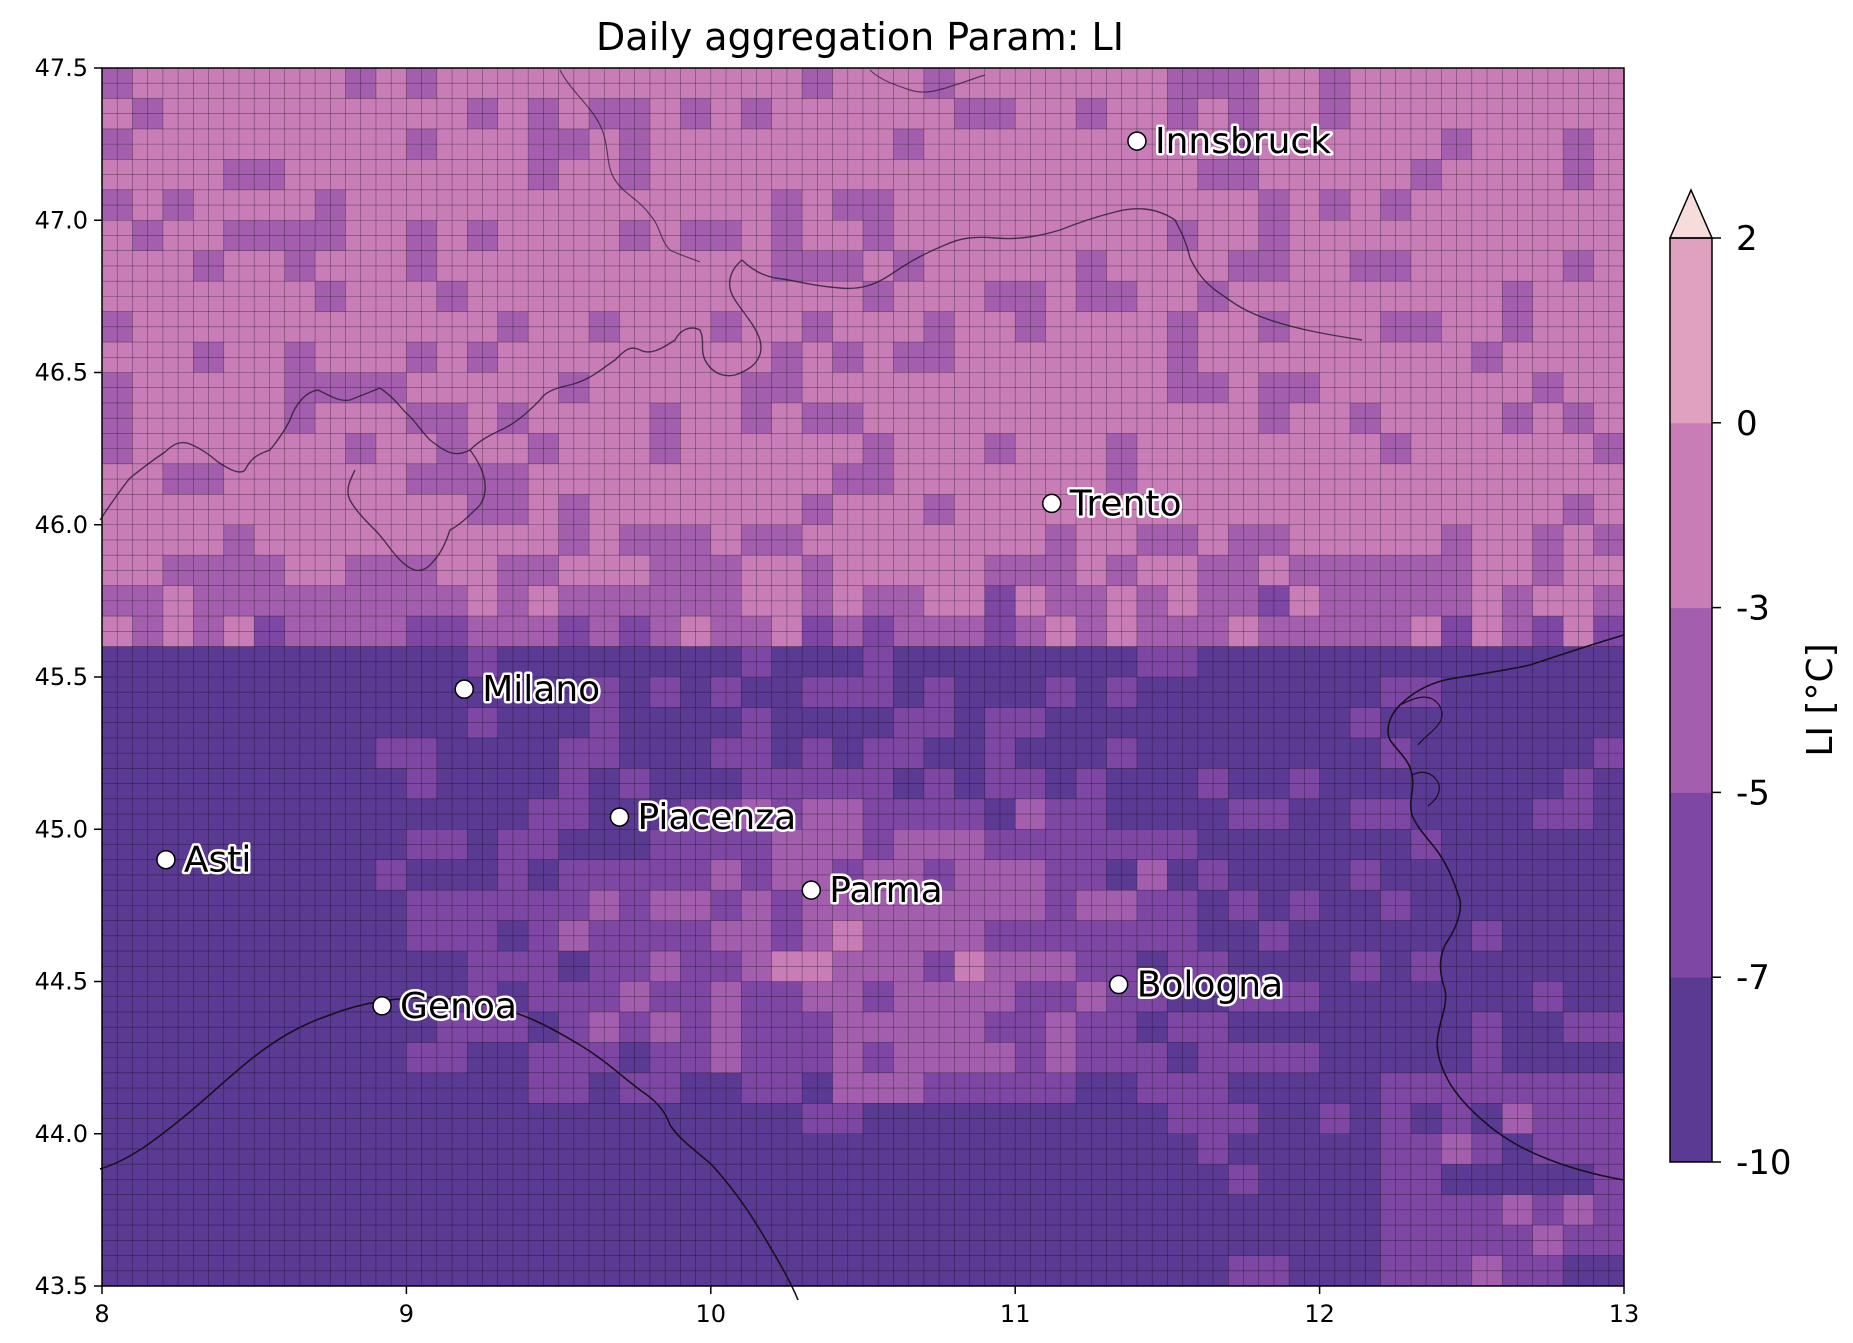  Describe the element at coordinates (166, 859) in the screenshot. I see `city-marker` at that location.